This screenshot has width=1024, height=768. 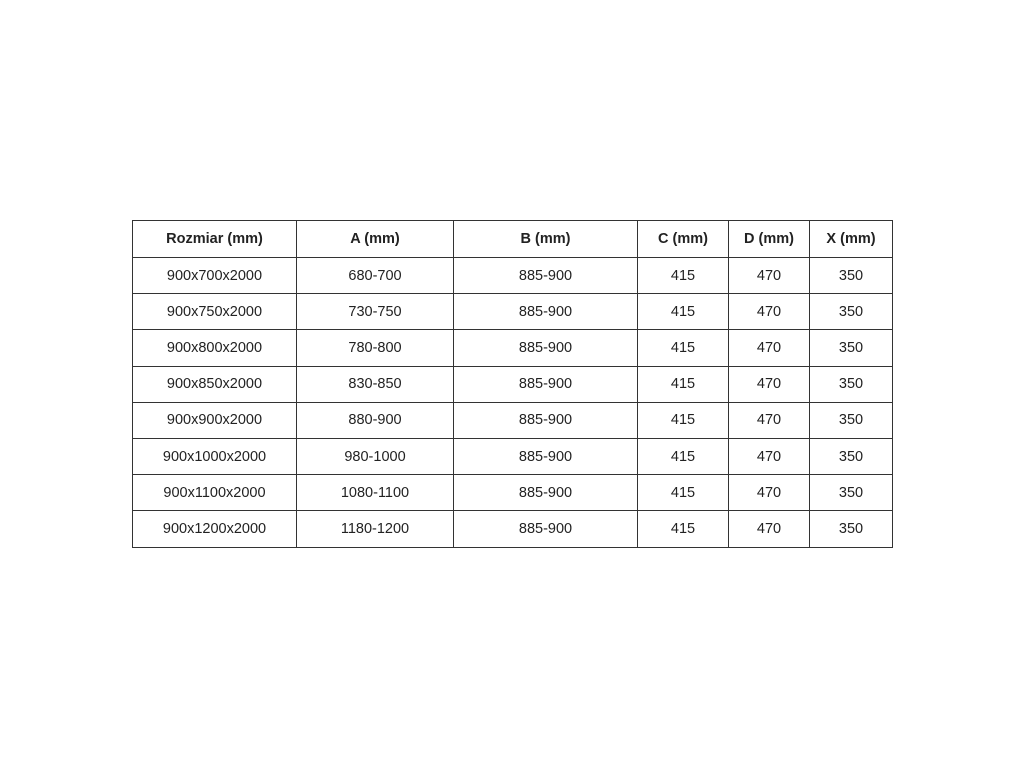 I want to click on column-header: B (mm), so click(x=545, y=239).